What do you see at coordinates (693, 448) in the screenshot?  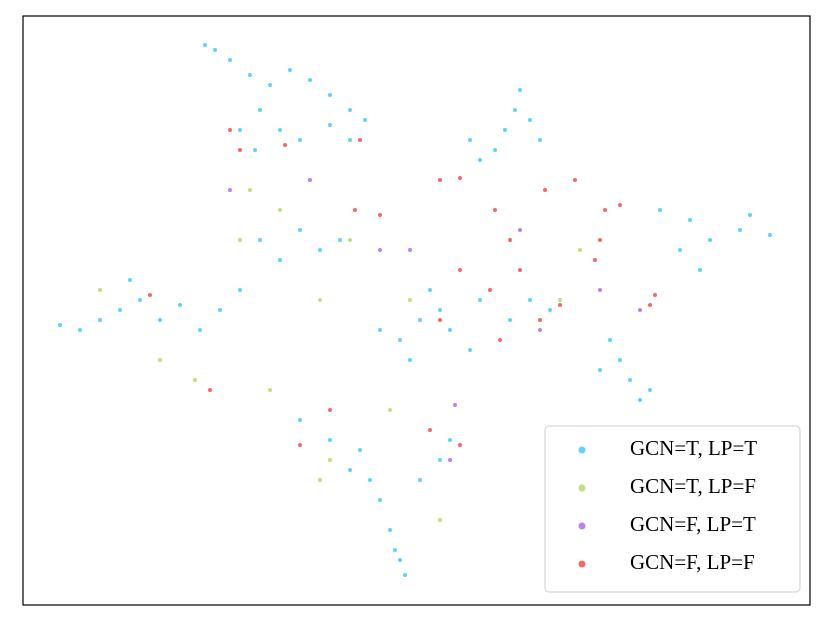 I see `legend-label: GCN=T, LP=T` at bounding box center [693, 448].